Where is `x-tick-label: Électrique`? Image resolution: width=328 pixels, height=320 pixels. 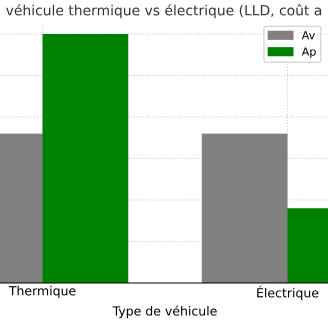 x-tick-label: Électrique is located at coordinates (287, 293).